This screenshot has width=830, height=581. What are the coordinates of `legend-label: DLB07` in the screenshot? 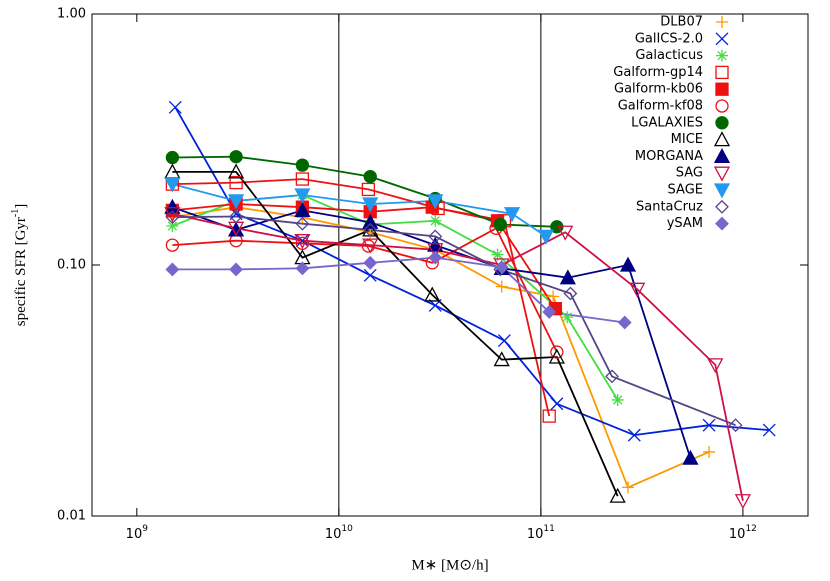 It's located at (681, 22).